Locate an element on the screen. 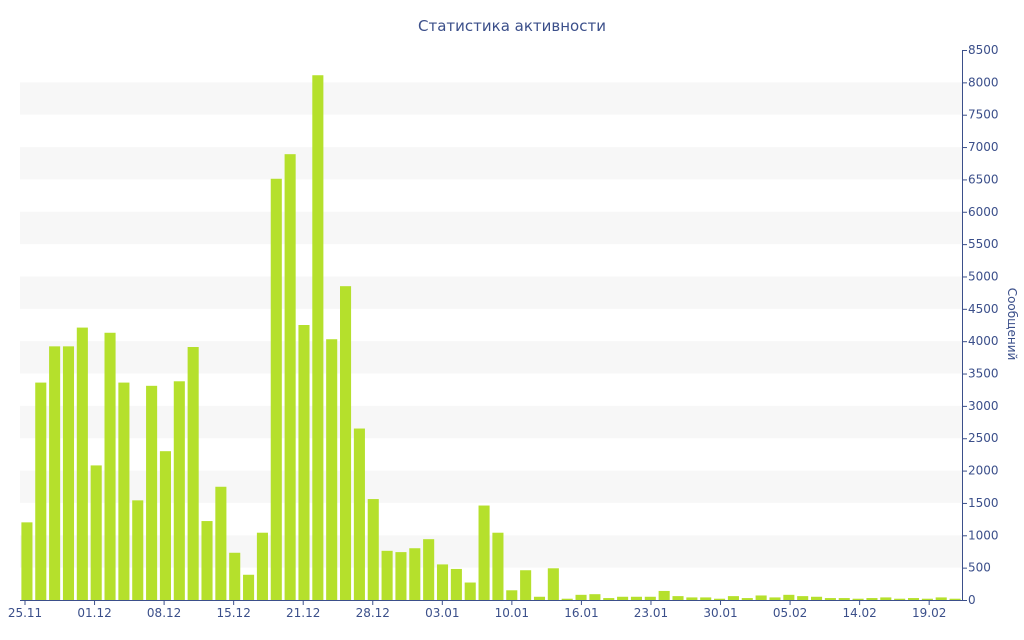  y-tick-label: 7500 is located at coordinates (983, 115).